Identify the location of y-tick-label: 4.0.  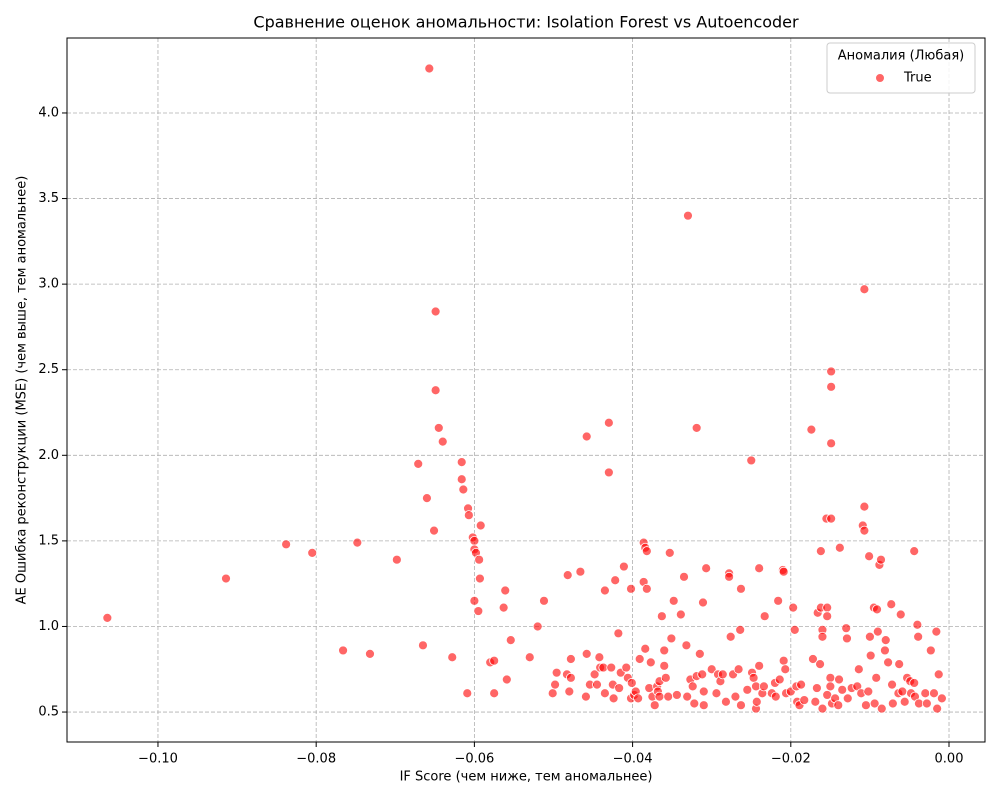
(48, 112).